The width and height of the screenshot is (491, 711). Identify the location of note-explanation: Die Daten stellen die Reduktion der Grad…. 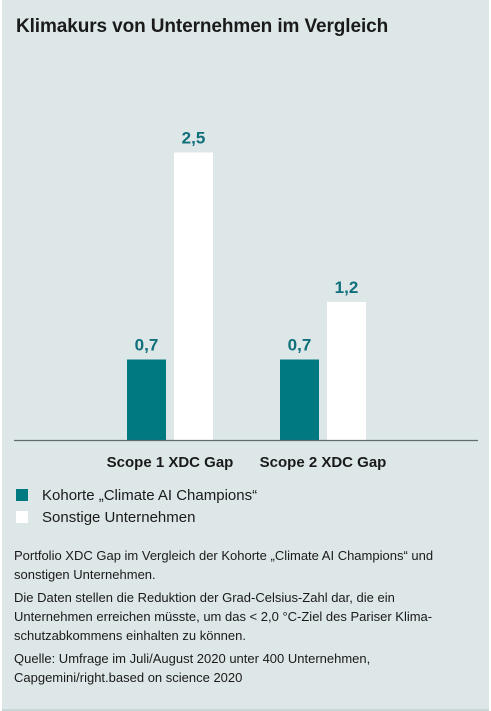
(223, 616).